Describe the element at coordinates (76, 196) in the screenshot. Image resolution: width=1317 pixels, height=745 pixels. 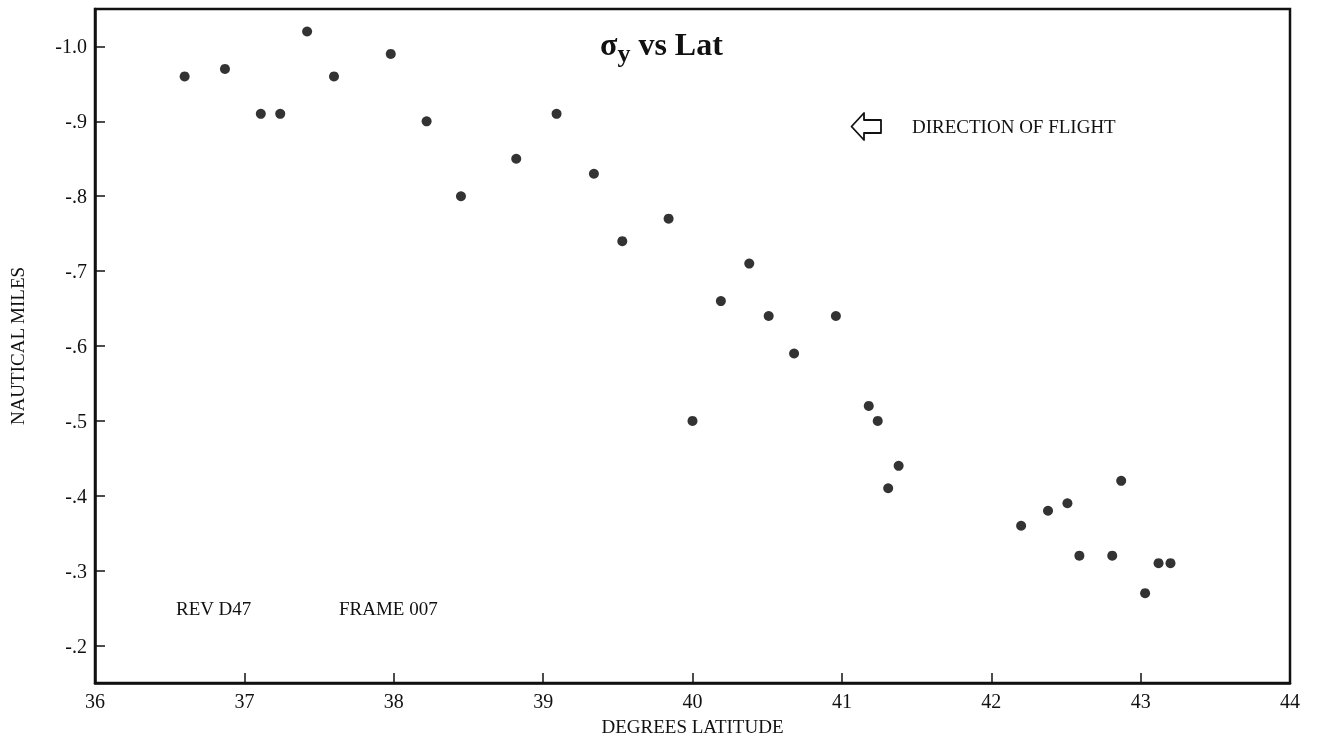
I see `y-tick-label: -.8` at that location.